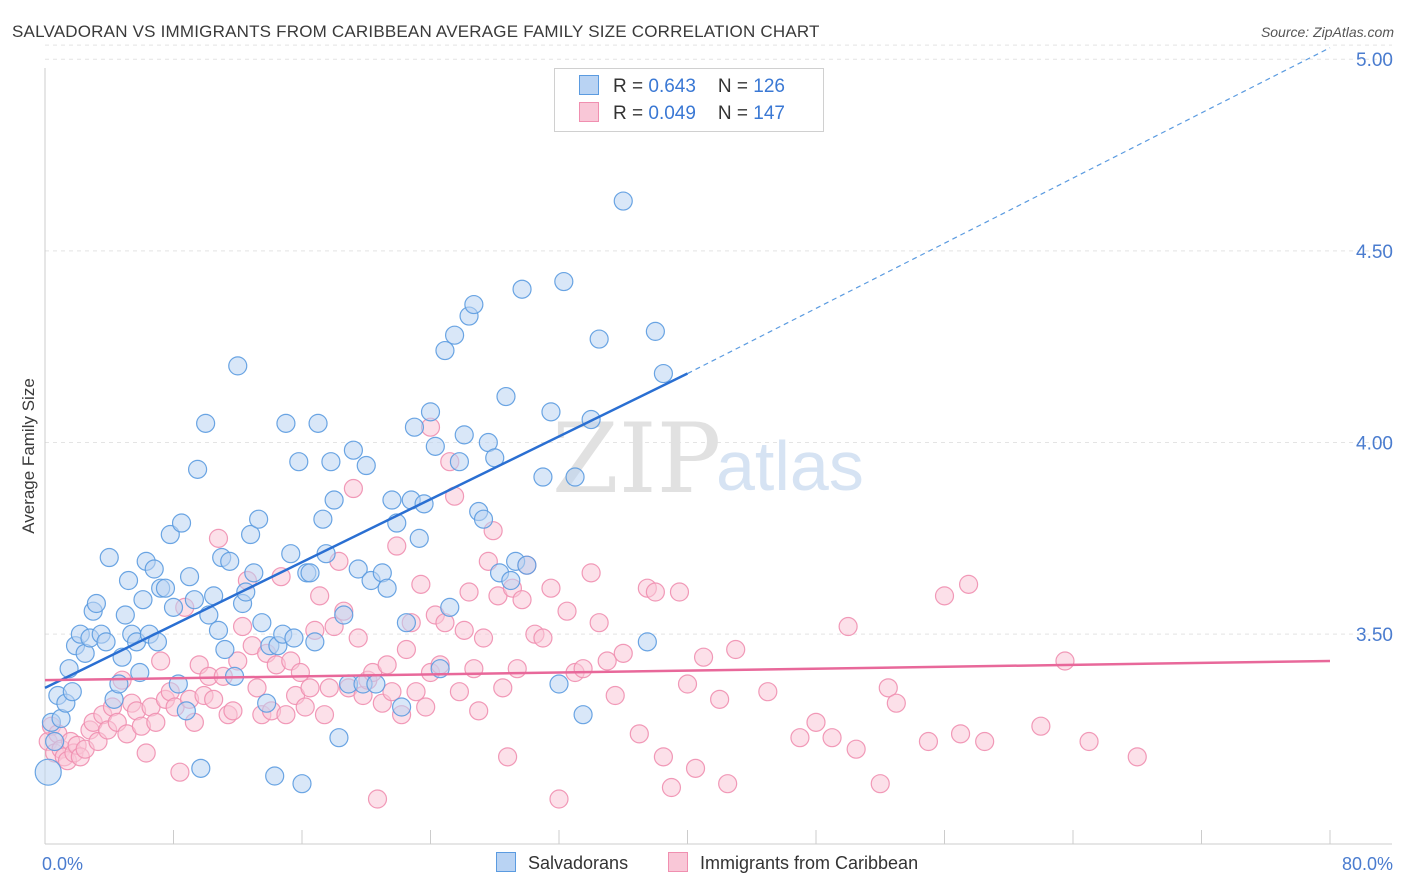 The height and width of the screenshot is (892, 1406). I want to click on caribbean-trend-line, so click(687, 670).